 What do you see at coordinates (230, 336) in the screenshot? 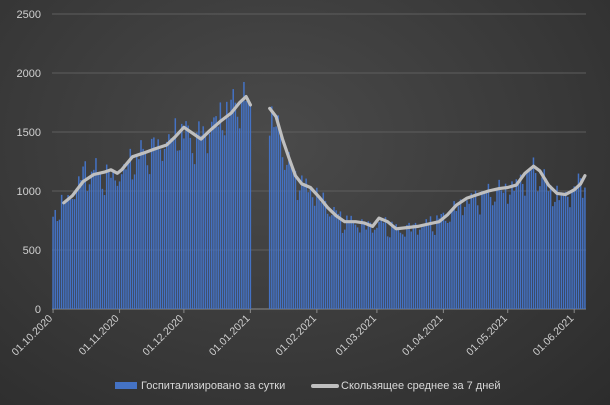
I see `x-tick-label: 01.01.2021` at bounding box center [230, 336].